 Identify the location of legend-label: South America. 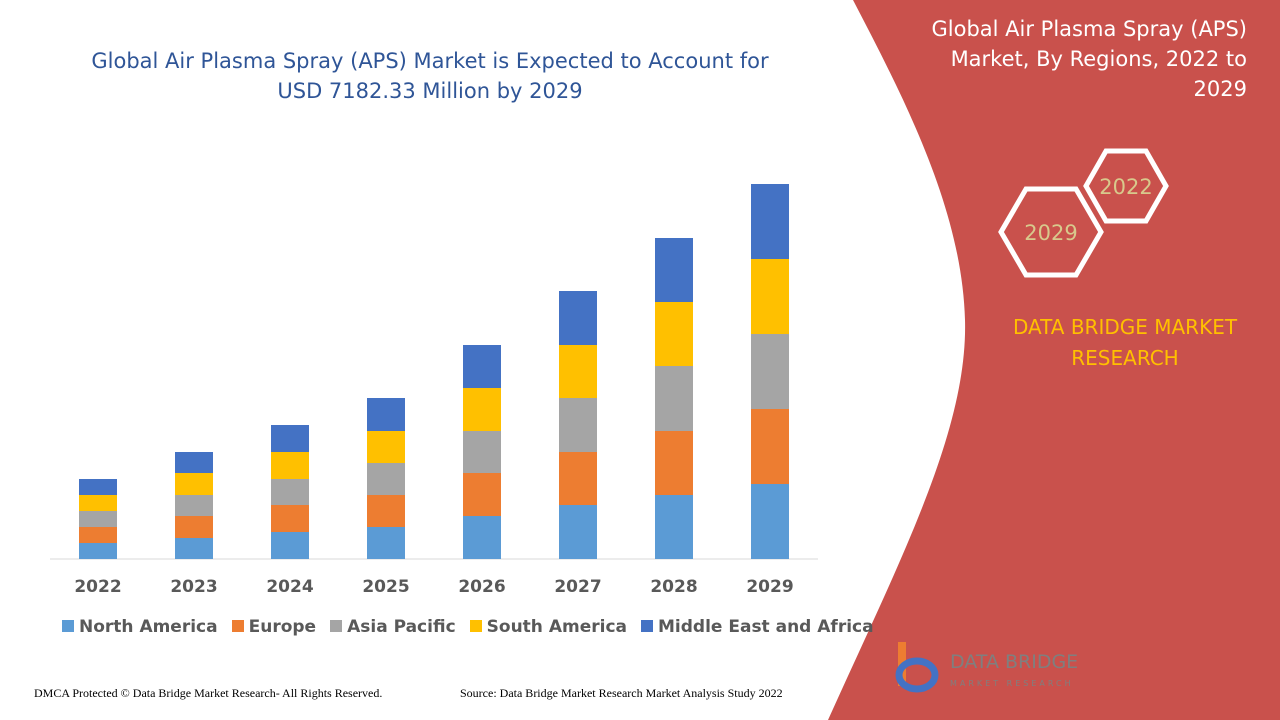
(556, 627).